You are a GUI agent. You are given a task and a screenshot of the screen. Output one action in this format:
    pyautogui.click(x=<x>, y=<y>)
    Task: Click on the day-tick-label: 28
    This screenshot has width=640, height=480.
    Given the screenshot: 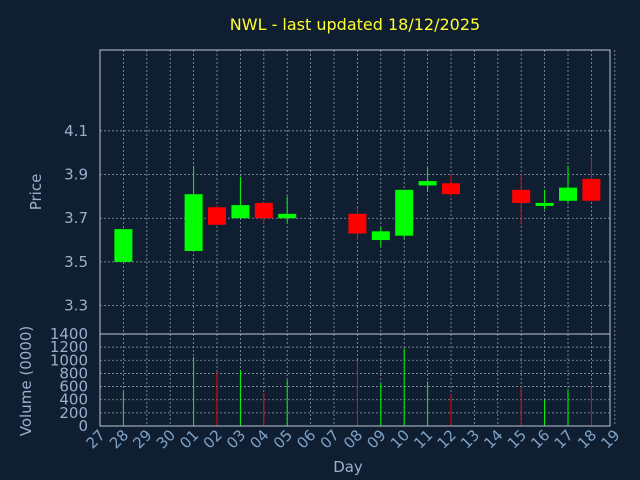 What is the action you would take?
    pyautogui.click(x=119, y=439)
    